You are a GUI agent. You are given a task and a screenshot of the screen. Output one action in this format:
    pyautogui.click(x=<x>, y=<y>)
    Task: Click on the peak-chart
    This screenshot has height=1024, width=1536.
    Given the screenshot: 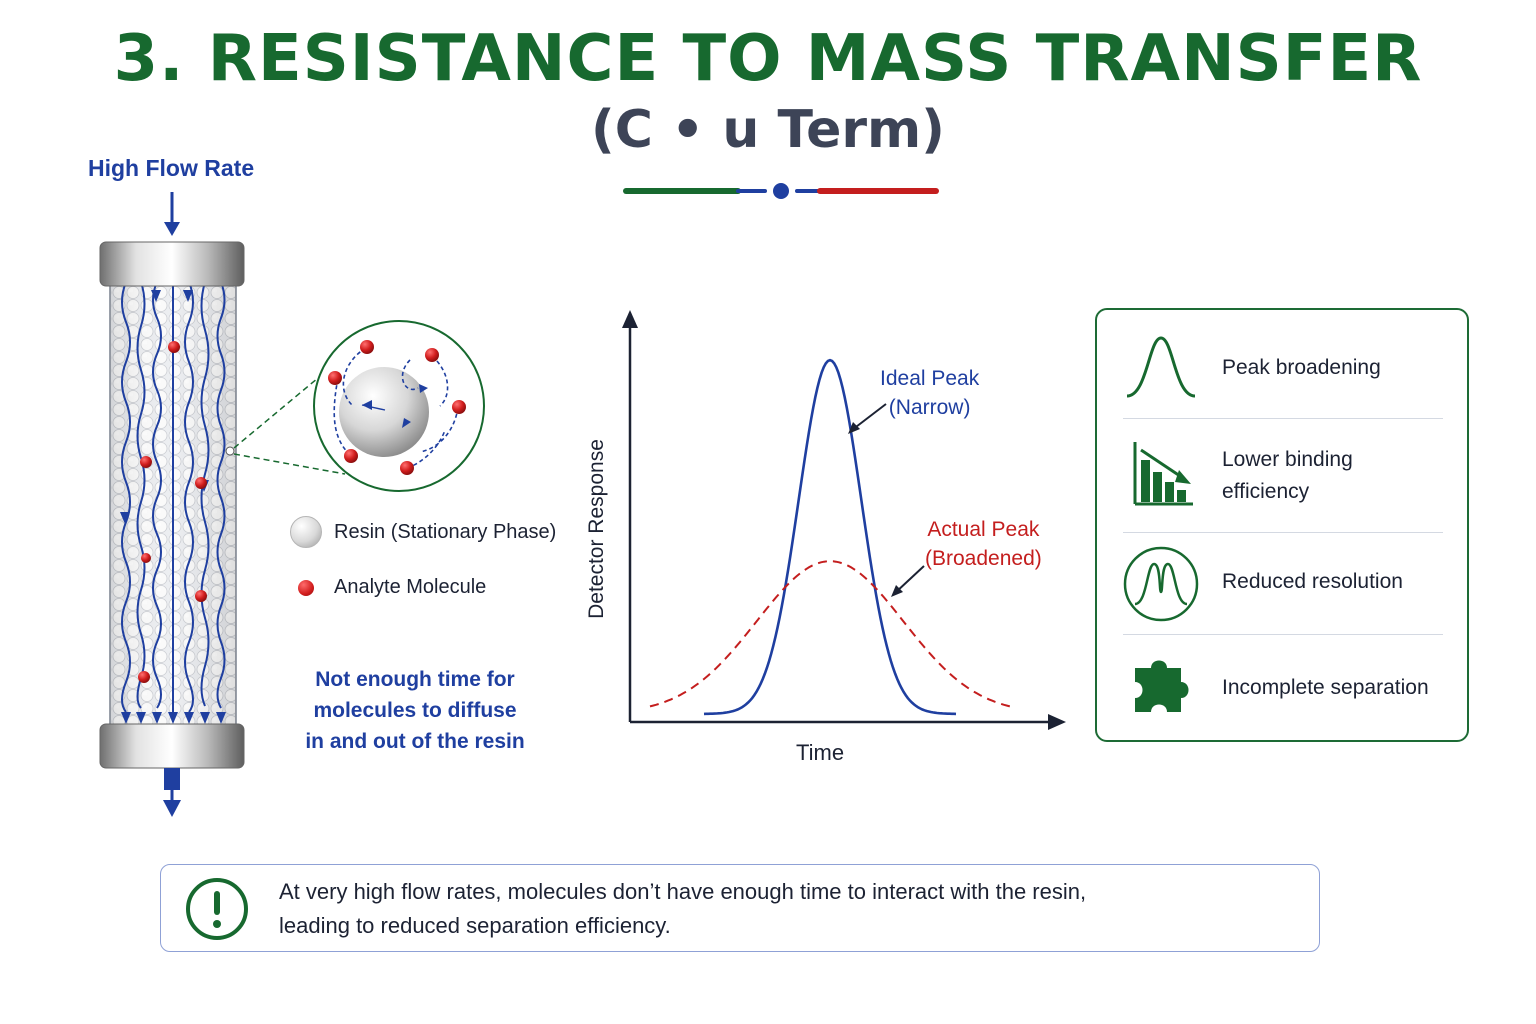 What is the action you would take?
    pyautogui.click(x=844, y=520)
    